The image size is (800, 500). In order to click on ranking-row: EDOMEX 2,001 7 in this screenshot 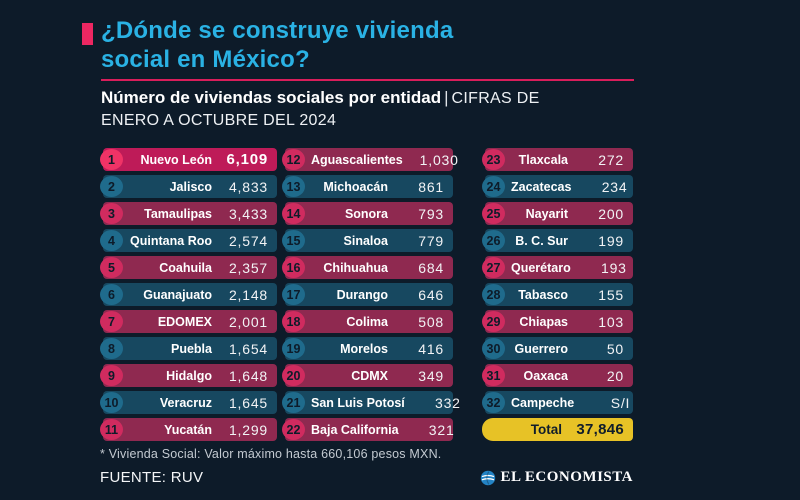, I will do `click(188, 321)`.